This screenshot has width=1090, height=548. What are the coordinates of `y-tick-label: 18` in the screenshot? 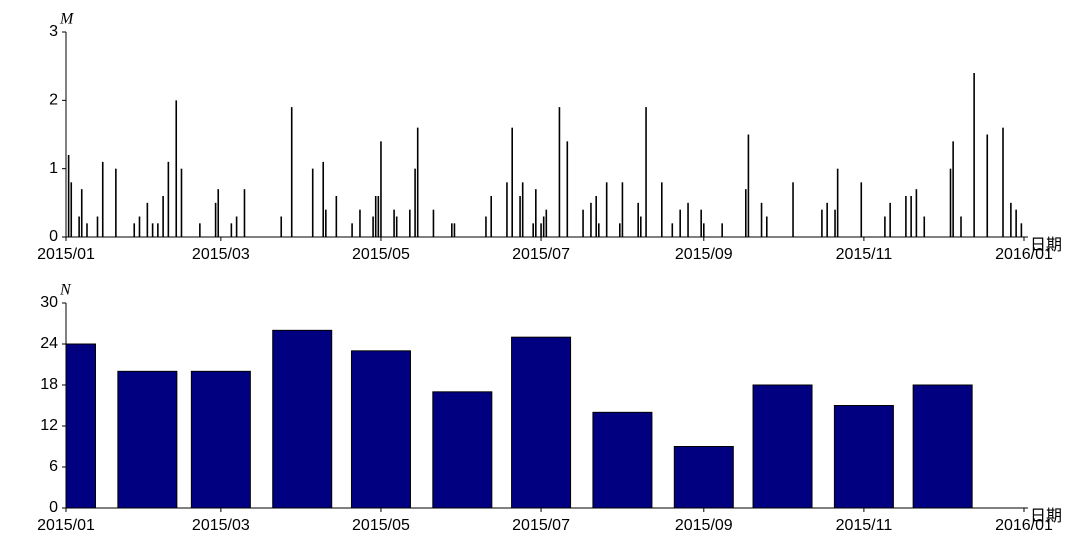 It's located at (49, 384).